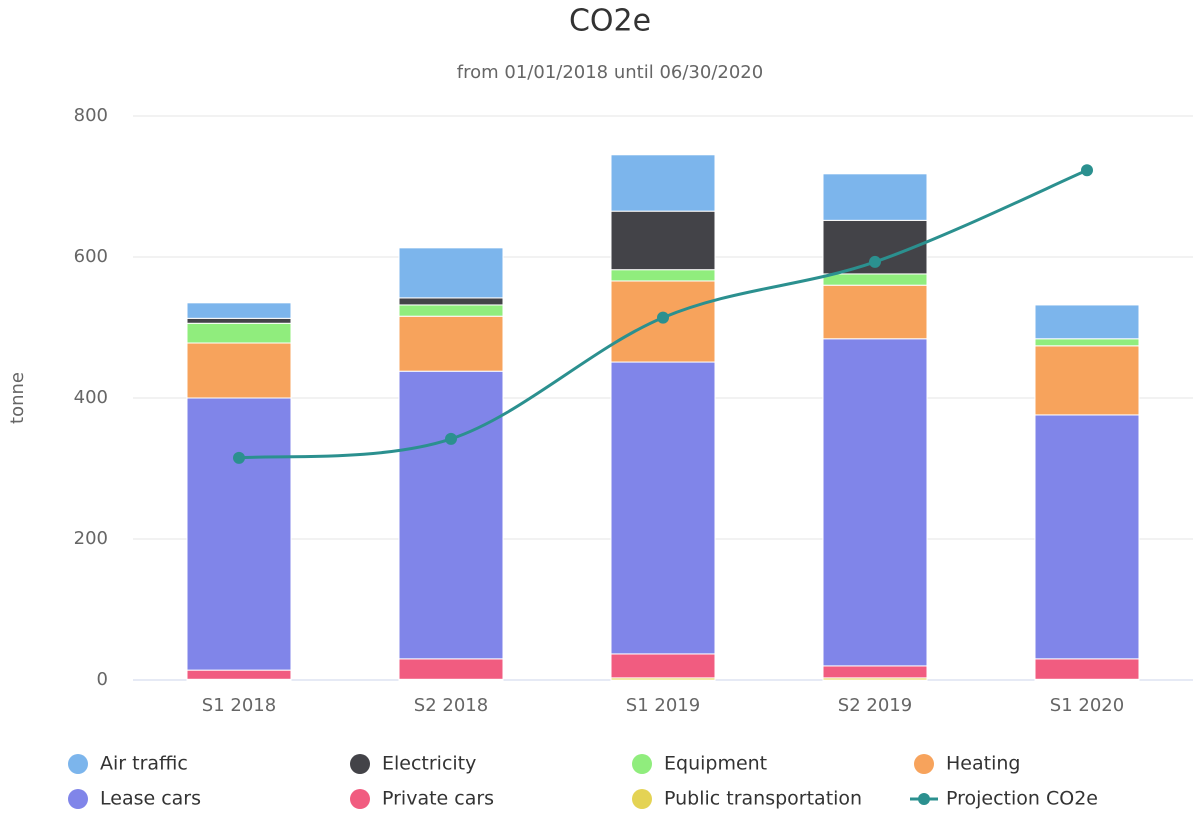  I want to click on legend-label: Air traffic, so click(144, 764).